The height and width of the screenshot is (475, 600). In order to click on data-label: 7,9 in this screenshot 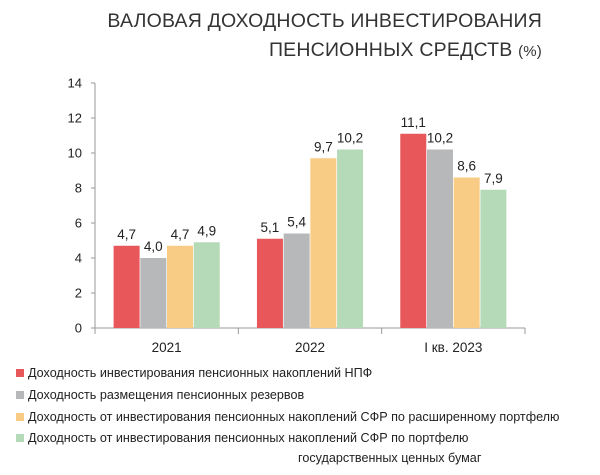, I will do `click(493, 178)`.